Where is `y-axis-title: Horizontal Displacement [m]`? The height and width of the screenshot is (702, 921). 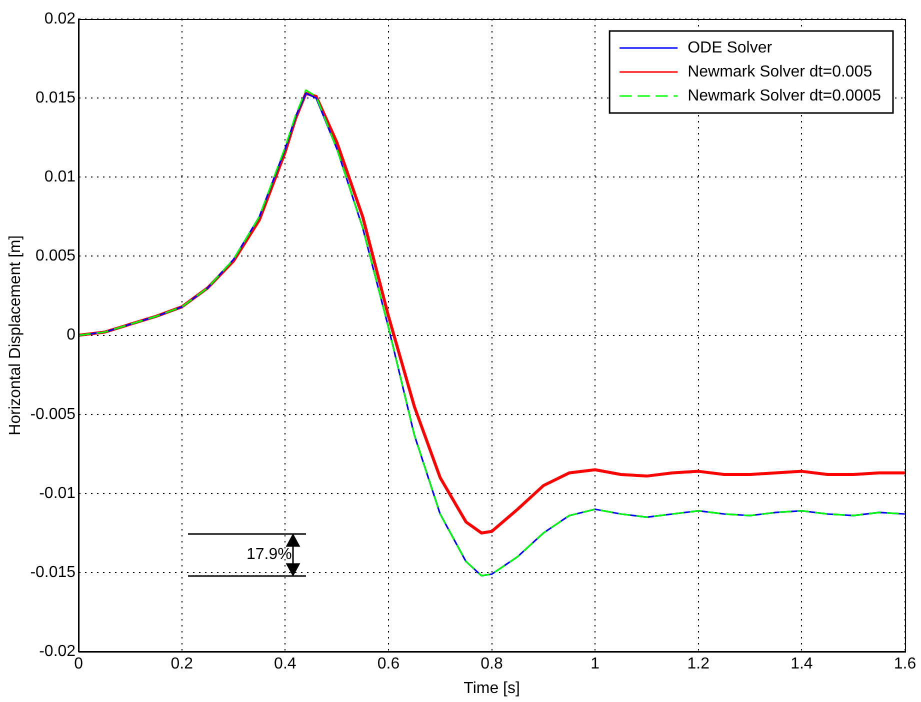 y-axis-title: Horizontal Displacement [m] is located at coordinates (15, 335).